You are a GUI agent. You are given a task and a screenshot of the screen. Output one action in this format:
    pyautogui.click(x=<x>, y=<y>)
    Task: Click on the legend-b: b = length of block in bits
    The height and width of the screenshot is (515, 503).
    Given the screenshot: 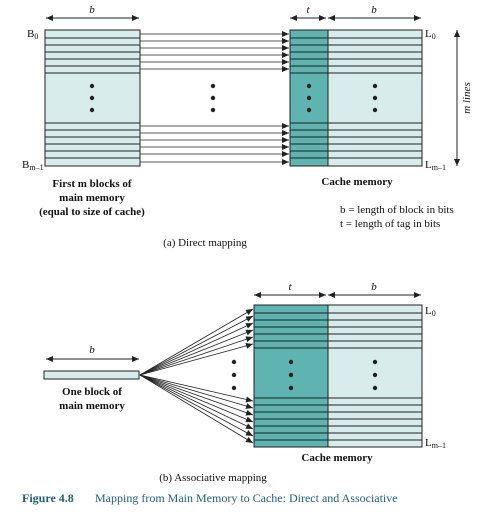 What is the action you would take?
    pyautogui.click(x=397, y=210)
    